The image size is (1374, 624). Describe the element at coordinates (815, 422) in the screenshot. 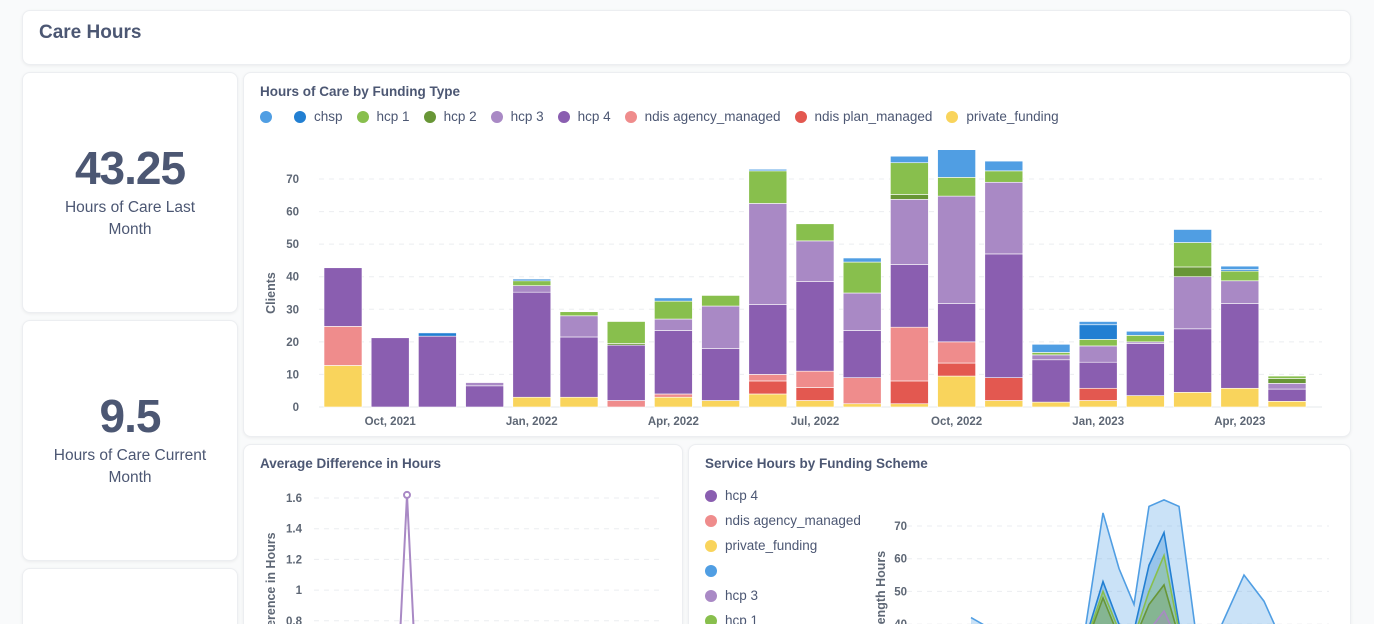

I see `x-tick-label: Jul, 2022` at that location.